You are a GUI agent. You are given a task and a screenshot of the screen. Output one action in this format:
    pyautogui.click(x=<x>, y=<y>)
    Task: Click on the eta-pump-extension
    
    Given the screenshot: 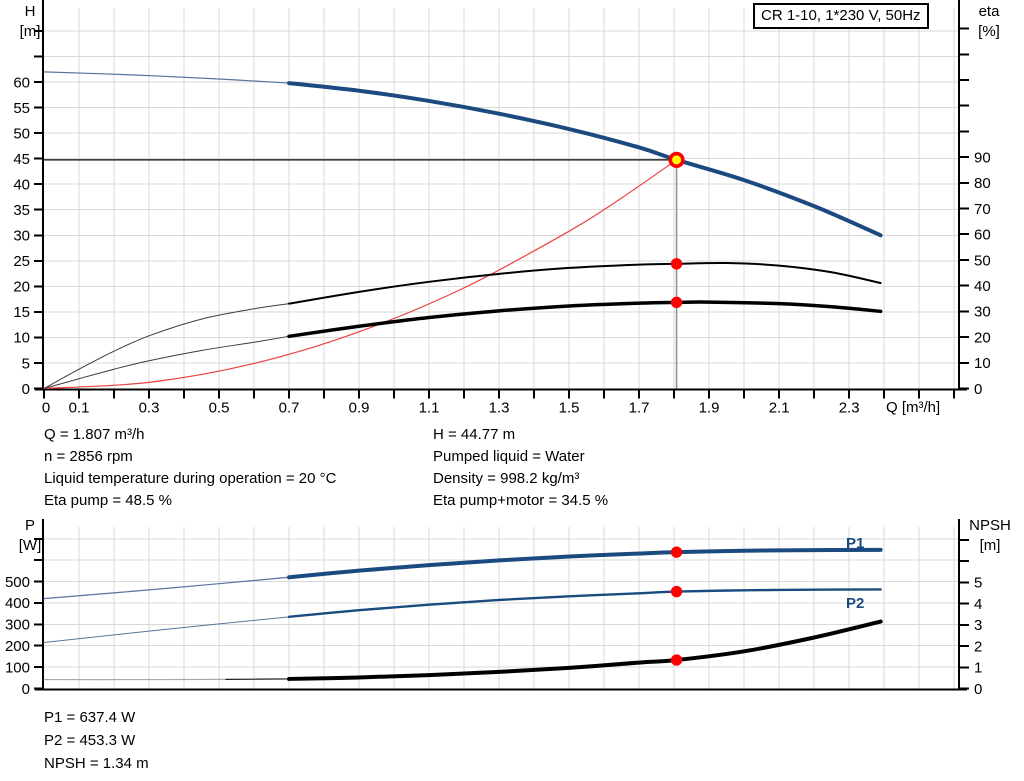 What is the action you would take?
    pyautogui.click(x=166, y=346)
    